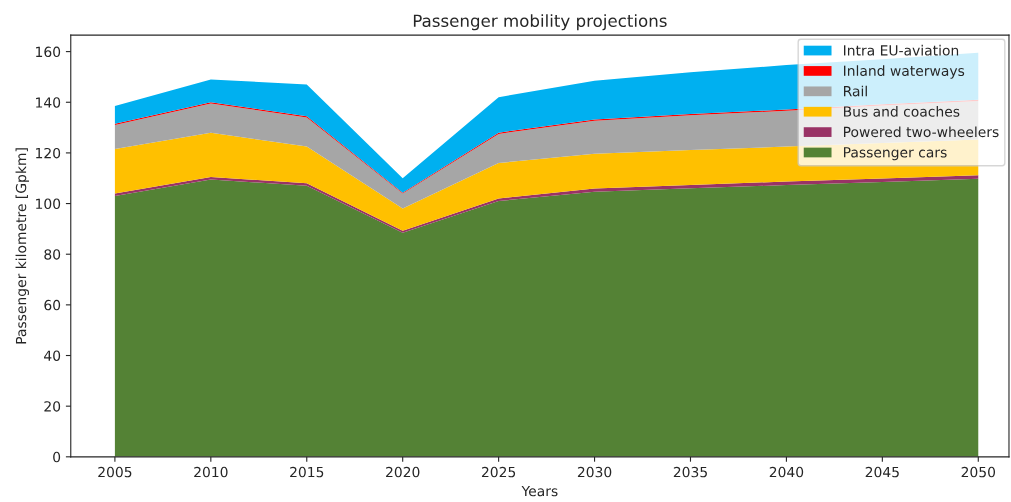  What do you see at coordinates (904, 72) in the screenshot?
I see `legend-label: Inland waterways` at bounding box center [904, 72].